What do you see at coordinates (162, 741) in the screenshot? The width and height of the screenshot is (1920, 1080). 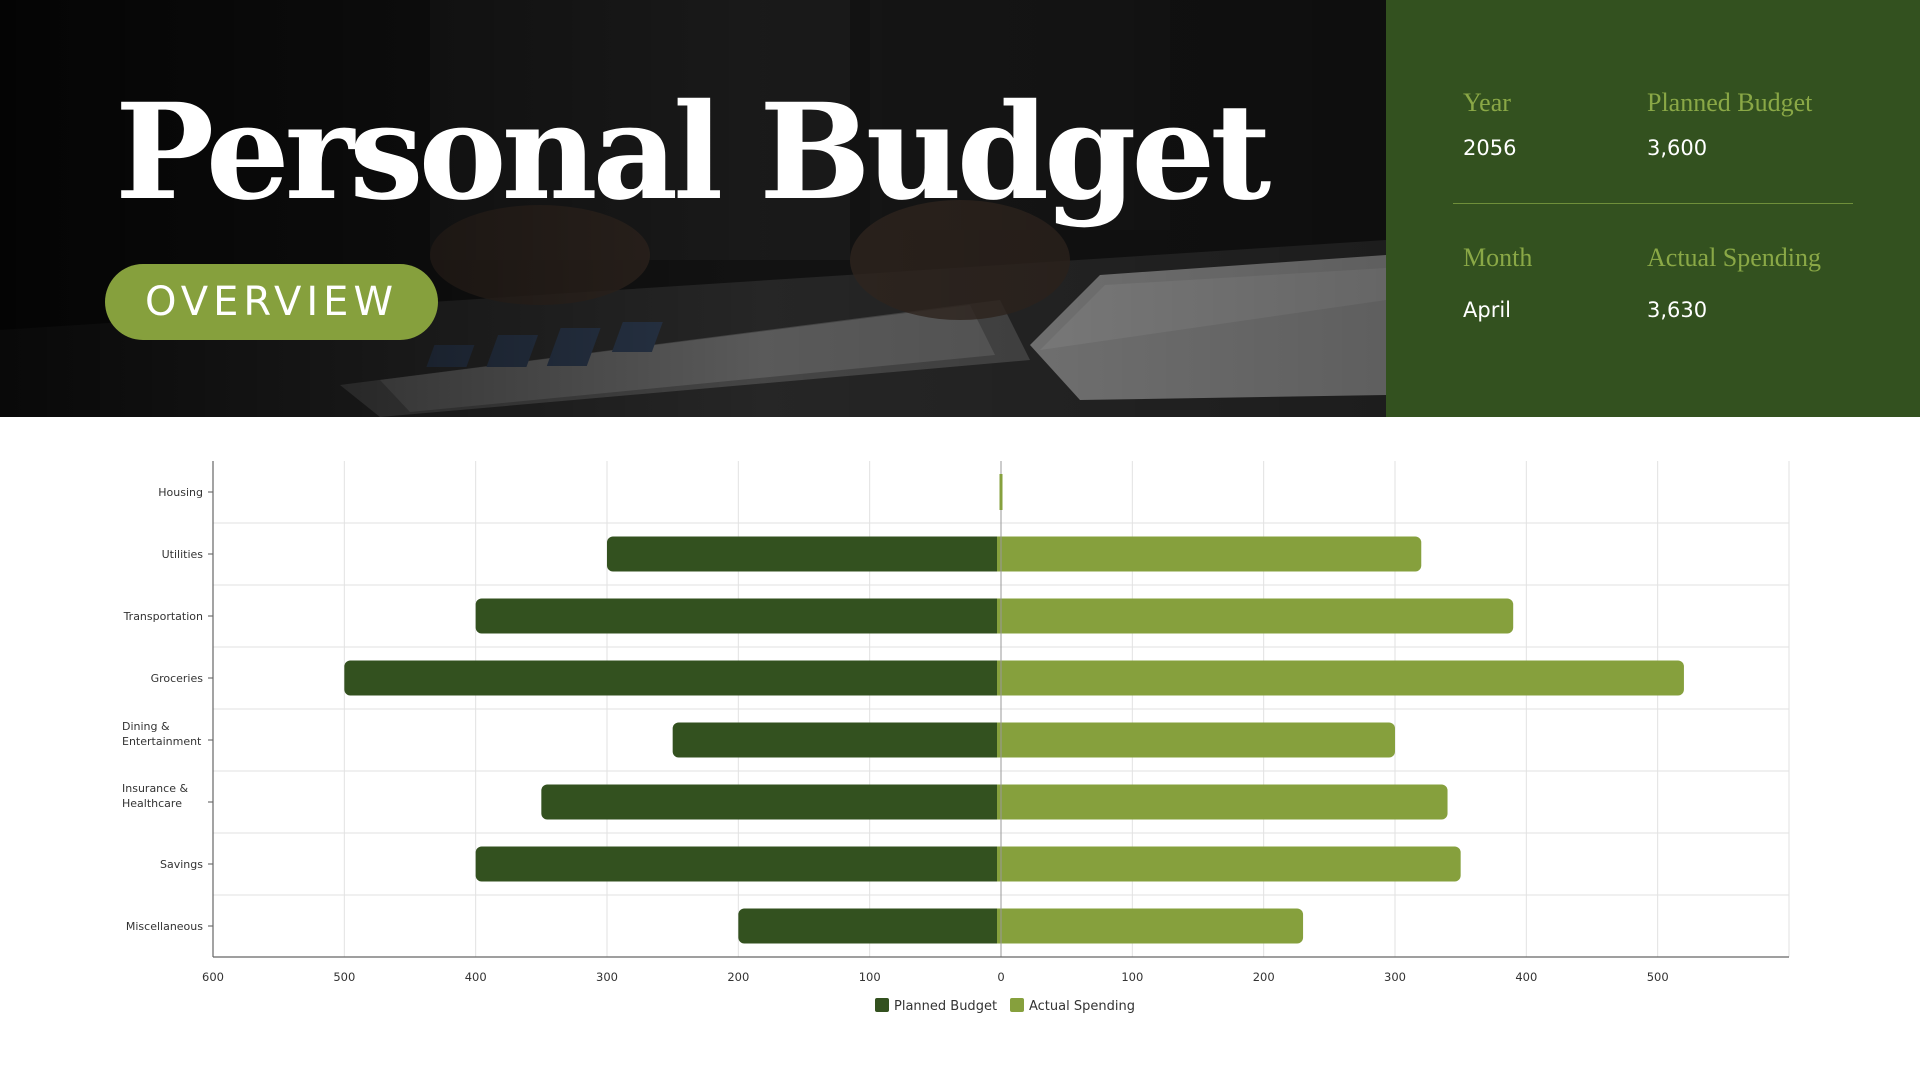 I see `category-label-line: Entertainment` at bounding box center [162, 741].